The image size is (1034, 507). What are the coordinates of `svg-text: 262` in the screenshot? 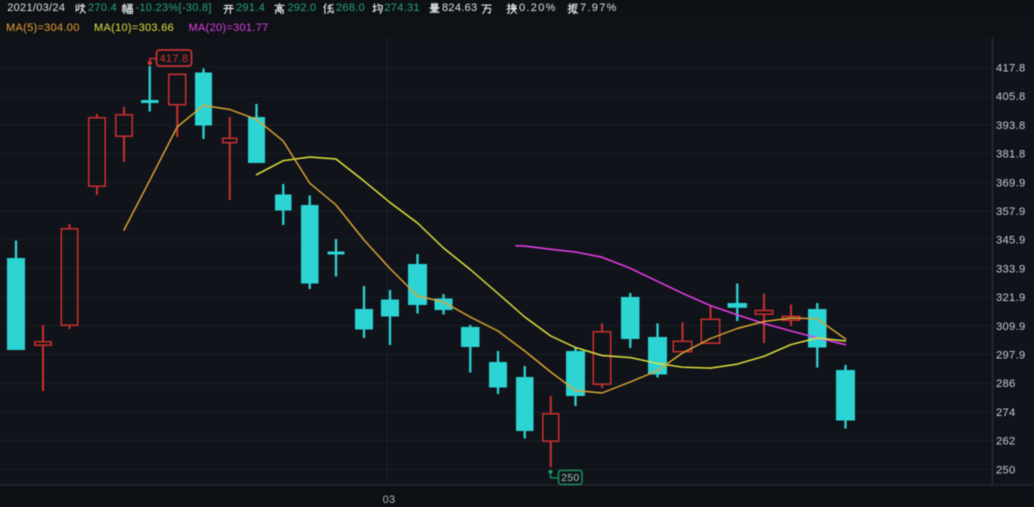 It's located at (1006, 442).